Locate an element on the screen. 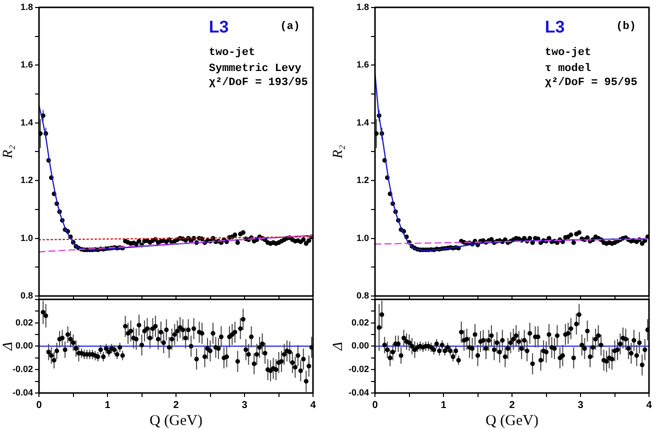 The width and height of the screenshot is (656, 430). annotation: (b) is located at coordinates (626, 26).